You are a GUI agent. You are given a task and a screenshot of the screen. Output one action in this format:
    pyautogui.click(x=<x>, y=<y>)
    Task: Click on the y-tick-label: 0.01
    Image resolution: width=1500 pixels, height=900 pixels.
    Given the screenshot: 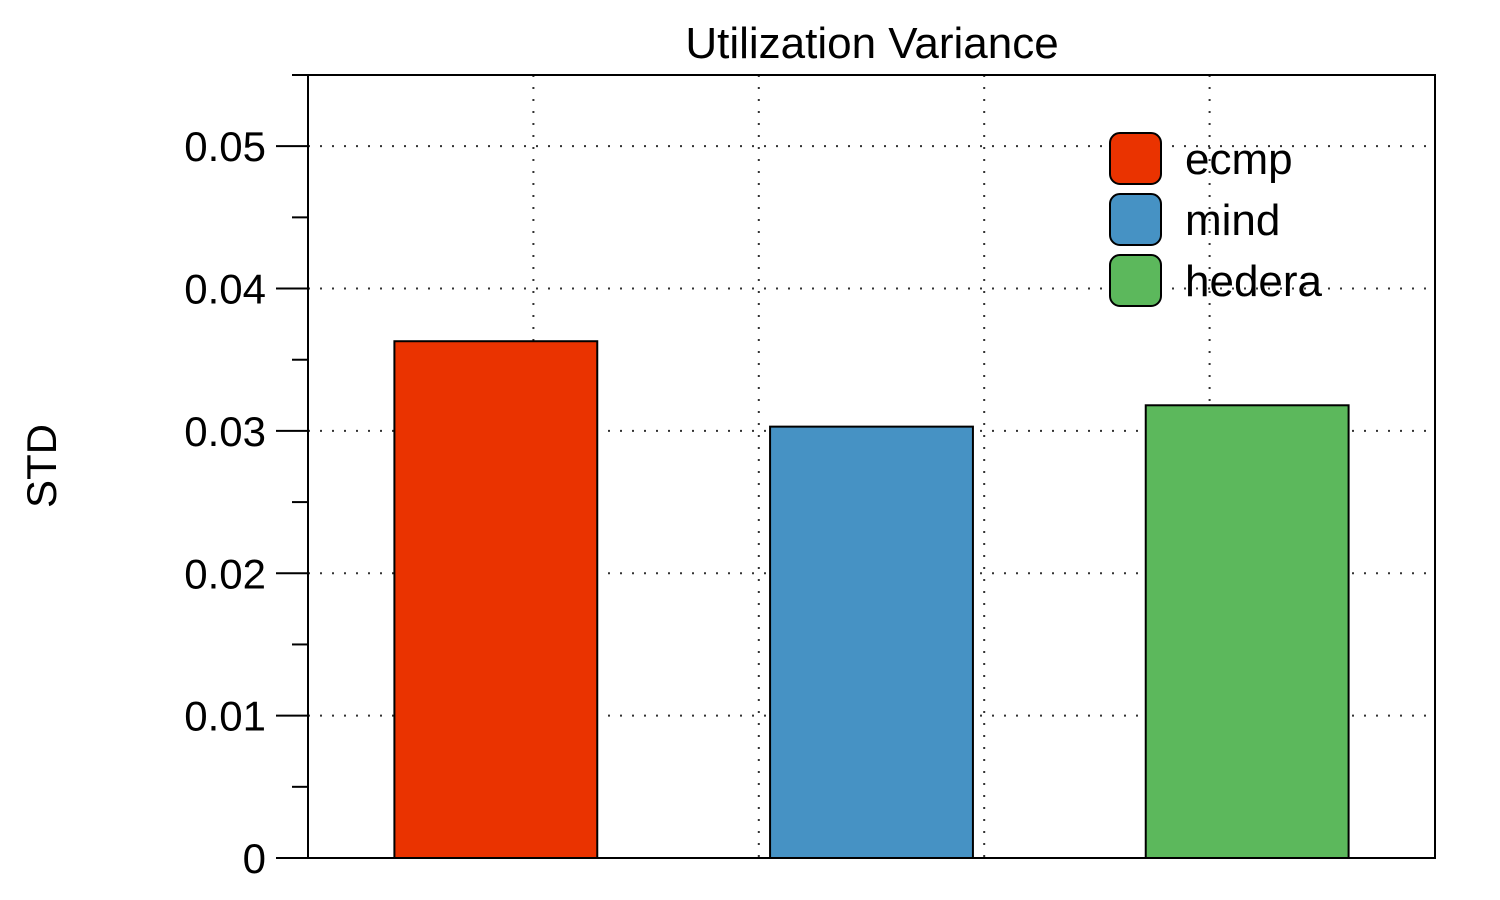 What is the action you would take?
    pyautogui.click(x=225, y=716)
    